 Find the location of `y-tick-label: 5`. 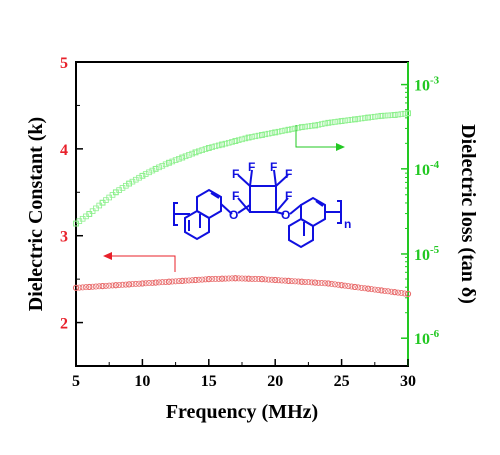

y-tick-label: 5 is located at coordinates (64, 63).